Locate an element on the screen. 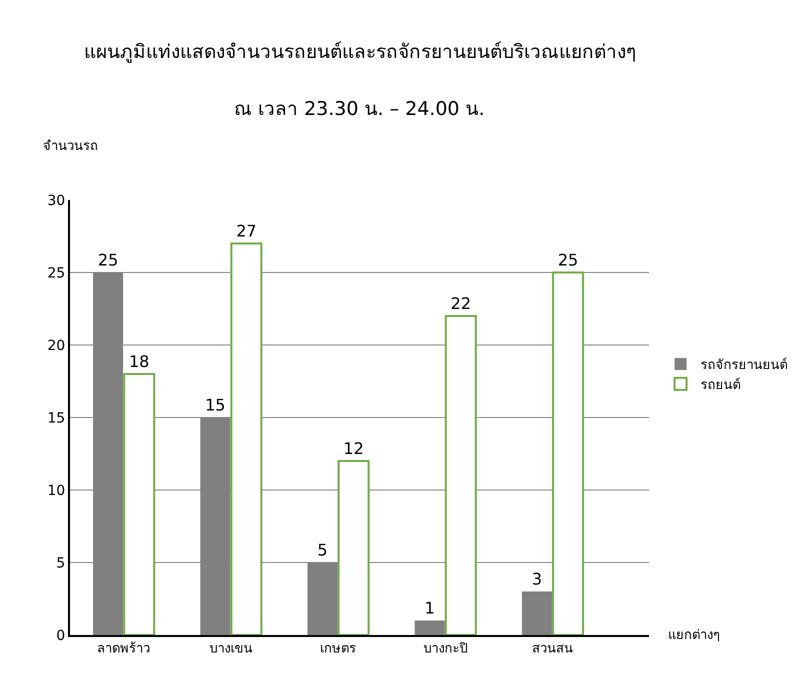 This screenshot has height=695, width=805. legend-label: รถจักรยานยนต์ is located at coordinates (744, 365).